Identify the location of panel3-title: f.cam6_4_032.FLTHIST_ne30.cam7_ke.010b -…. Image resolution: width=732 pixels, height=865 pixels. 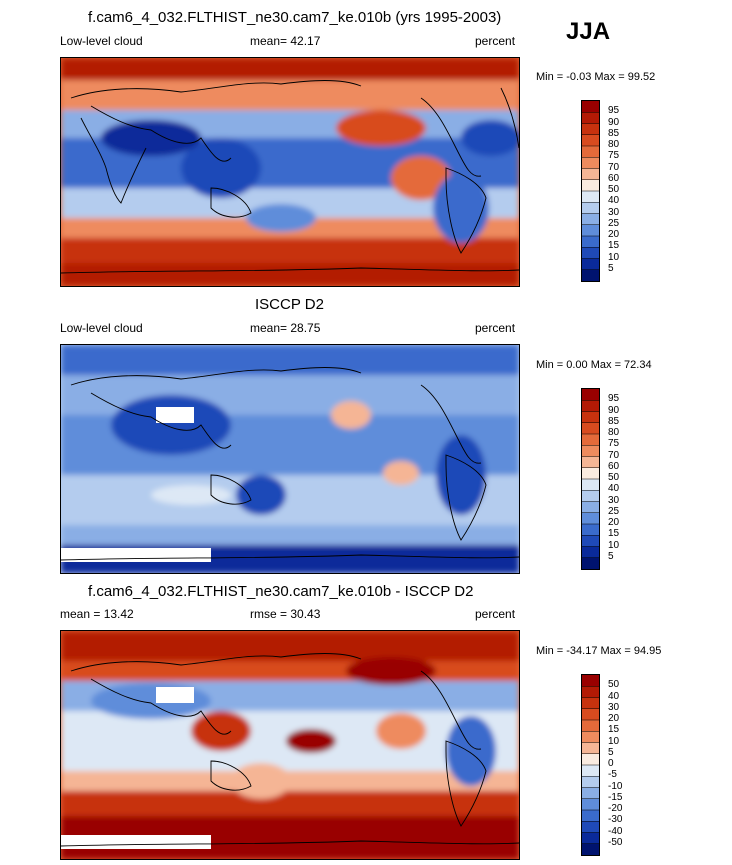
(281, 591).